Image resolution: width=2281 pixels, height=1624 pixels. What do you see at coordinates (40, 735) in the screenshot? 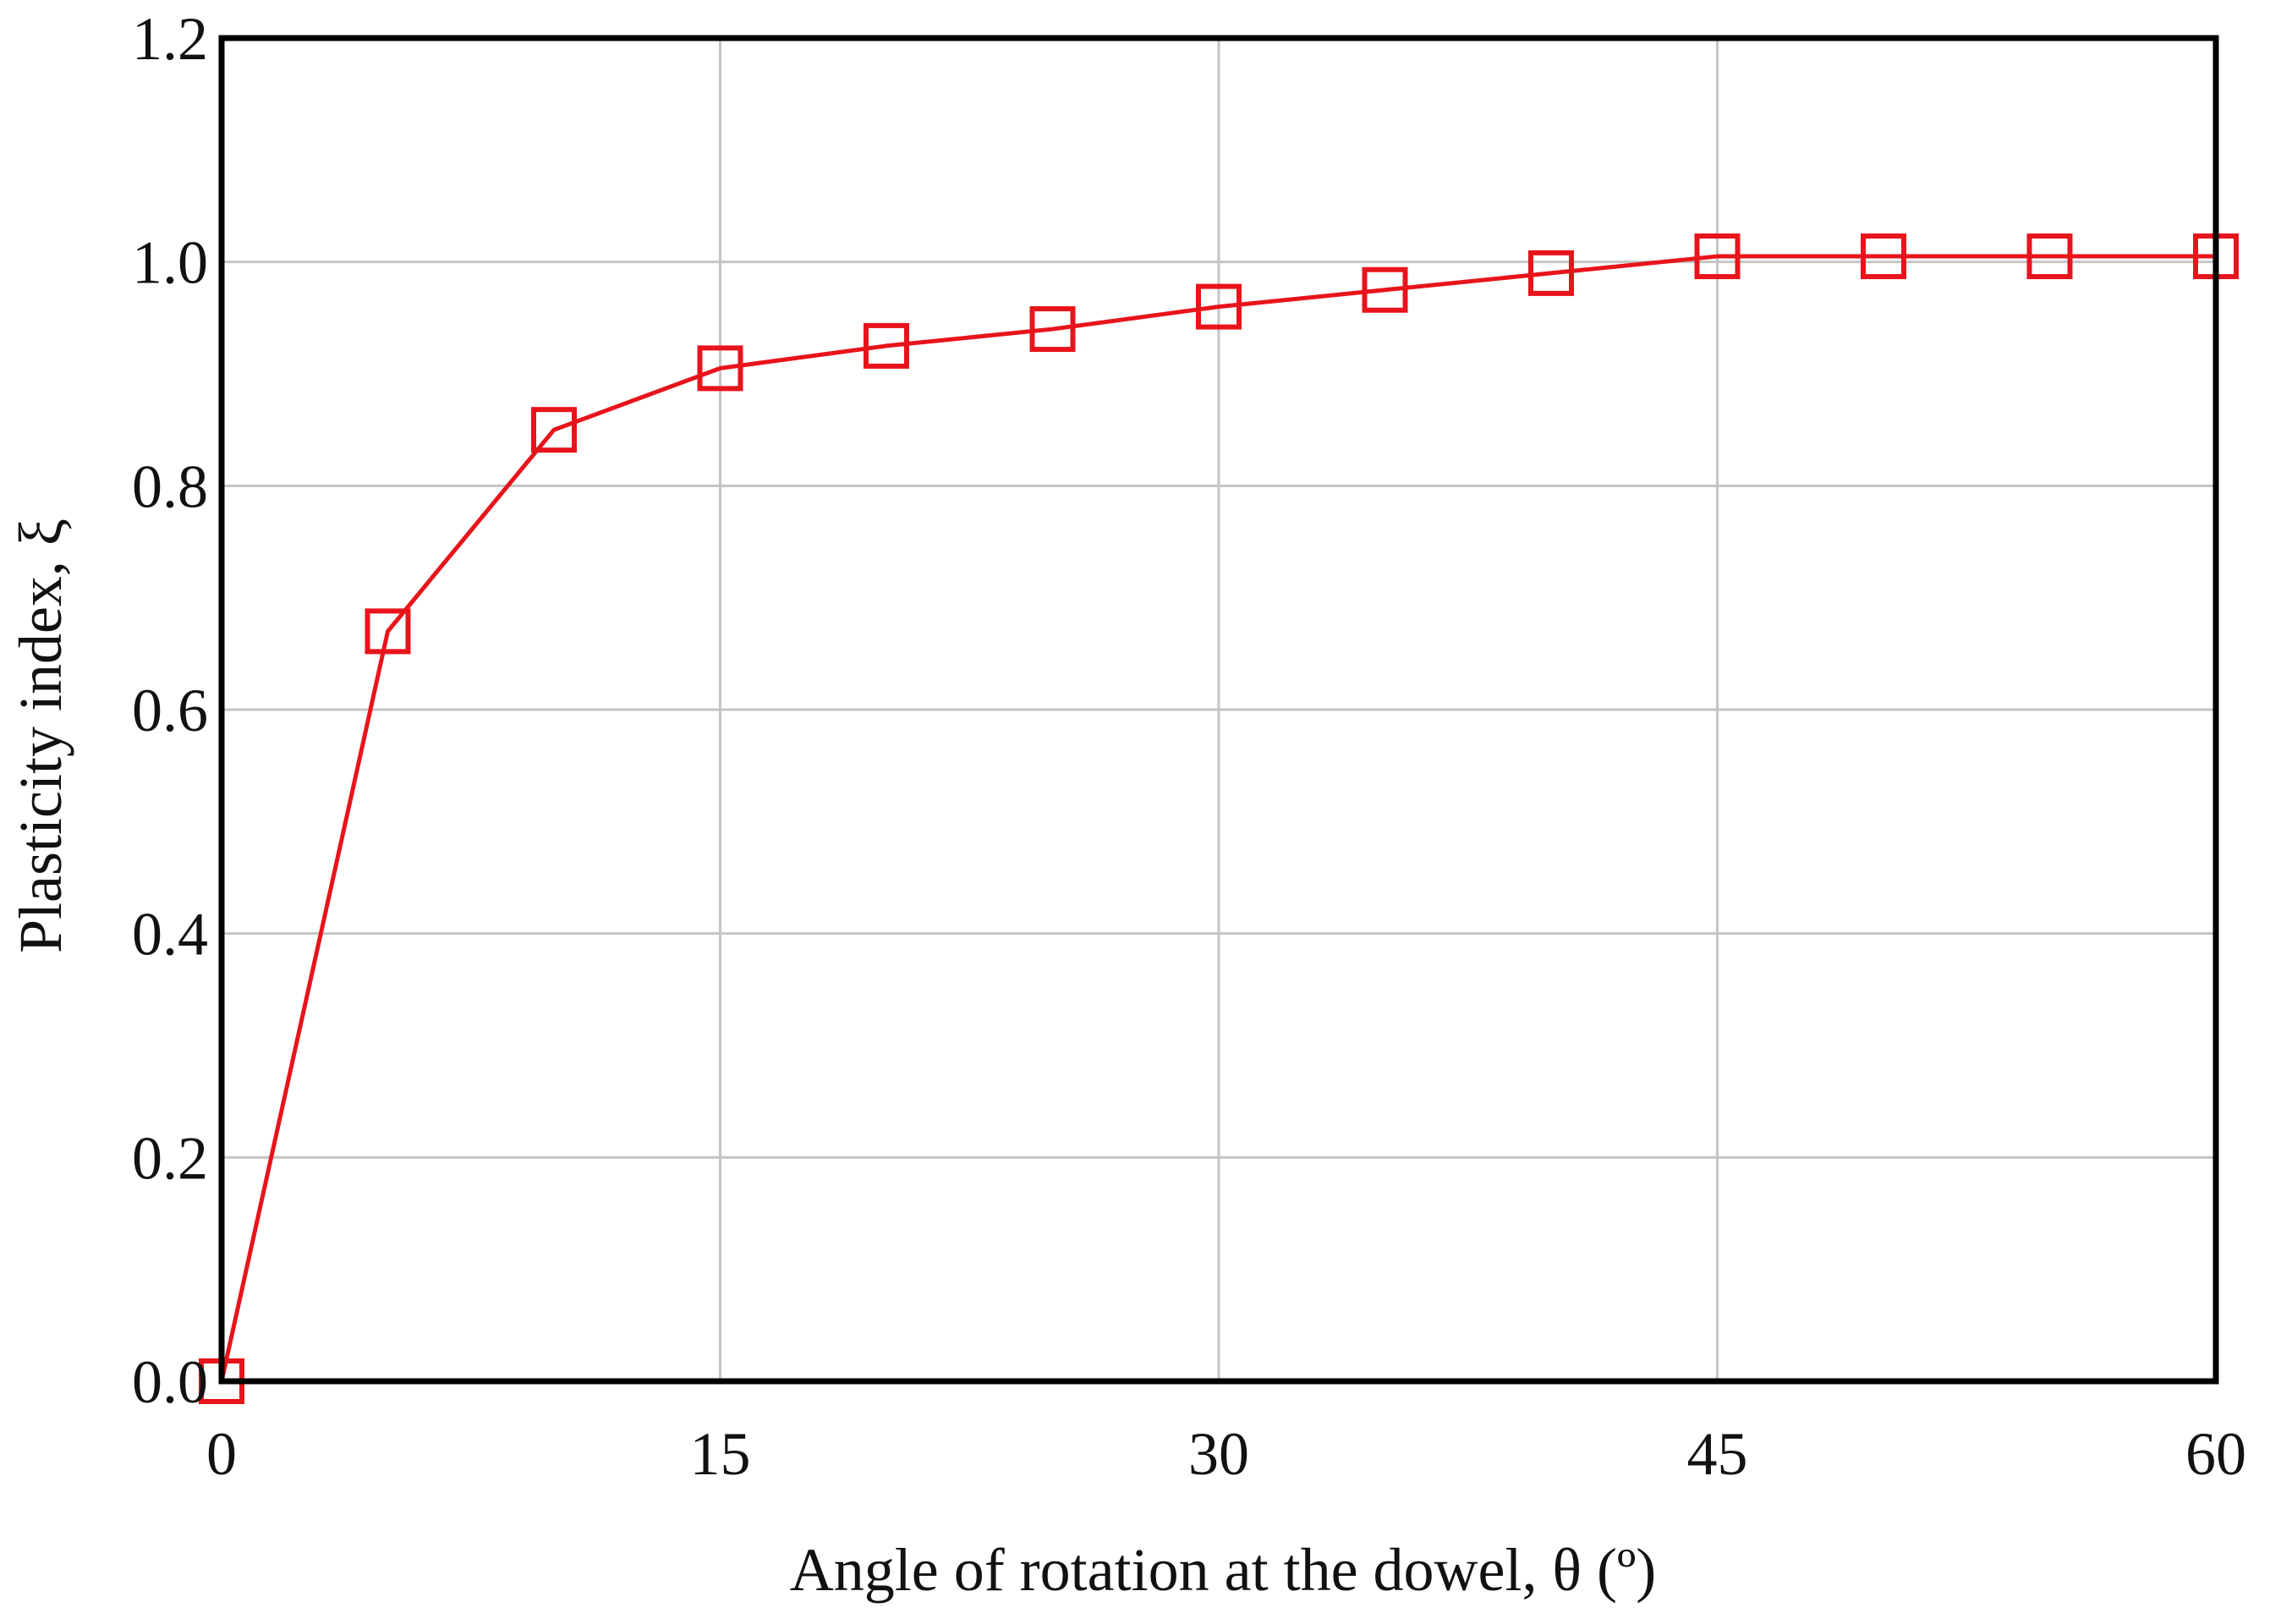
I see `y-axis-title: Plasticity index, ξ` at bounding box center [40, 735].